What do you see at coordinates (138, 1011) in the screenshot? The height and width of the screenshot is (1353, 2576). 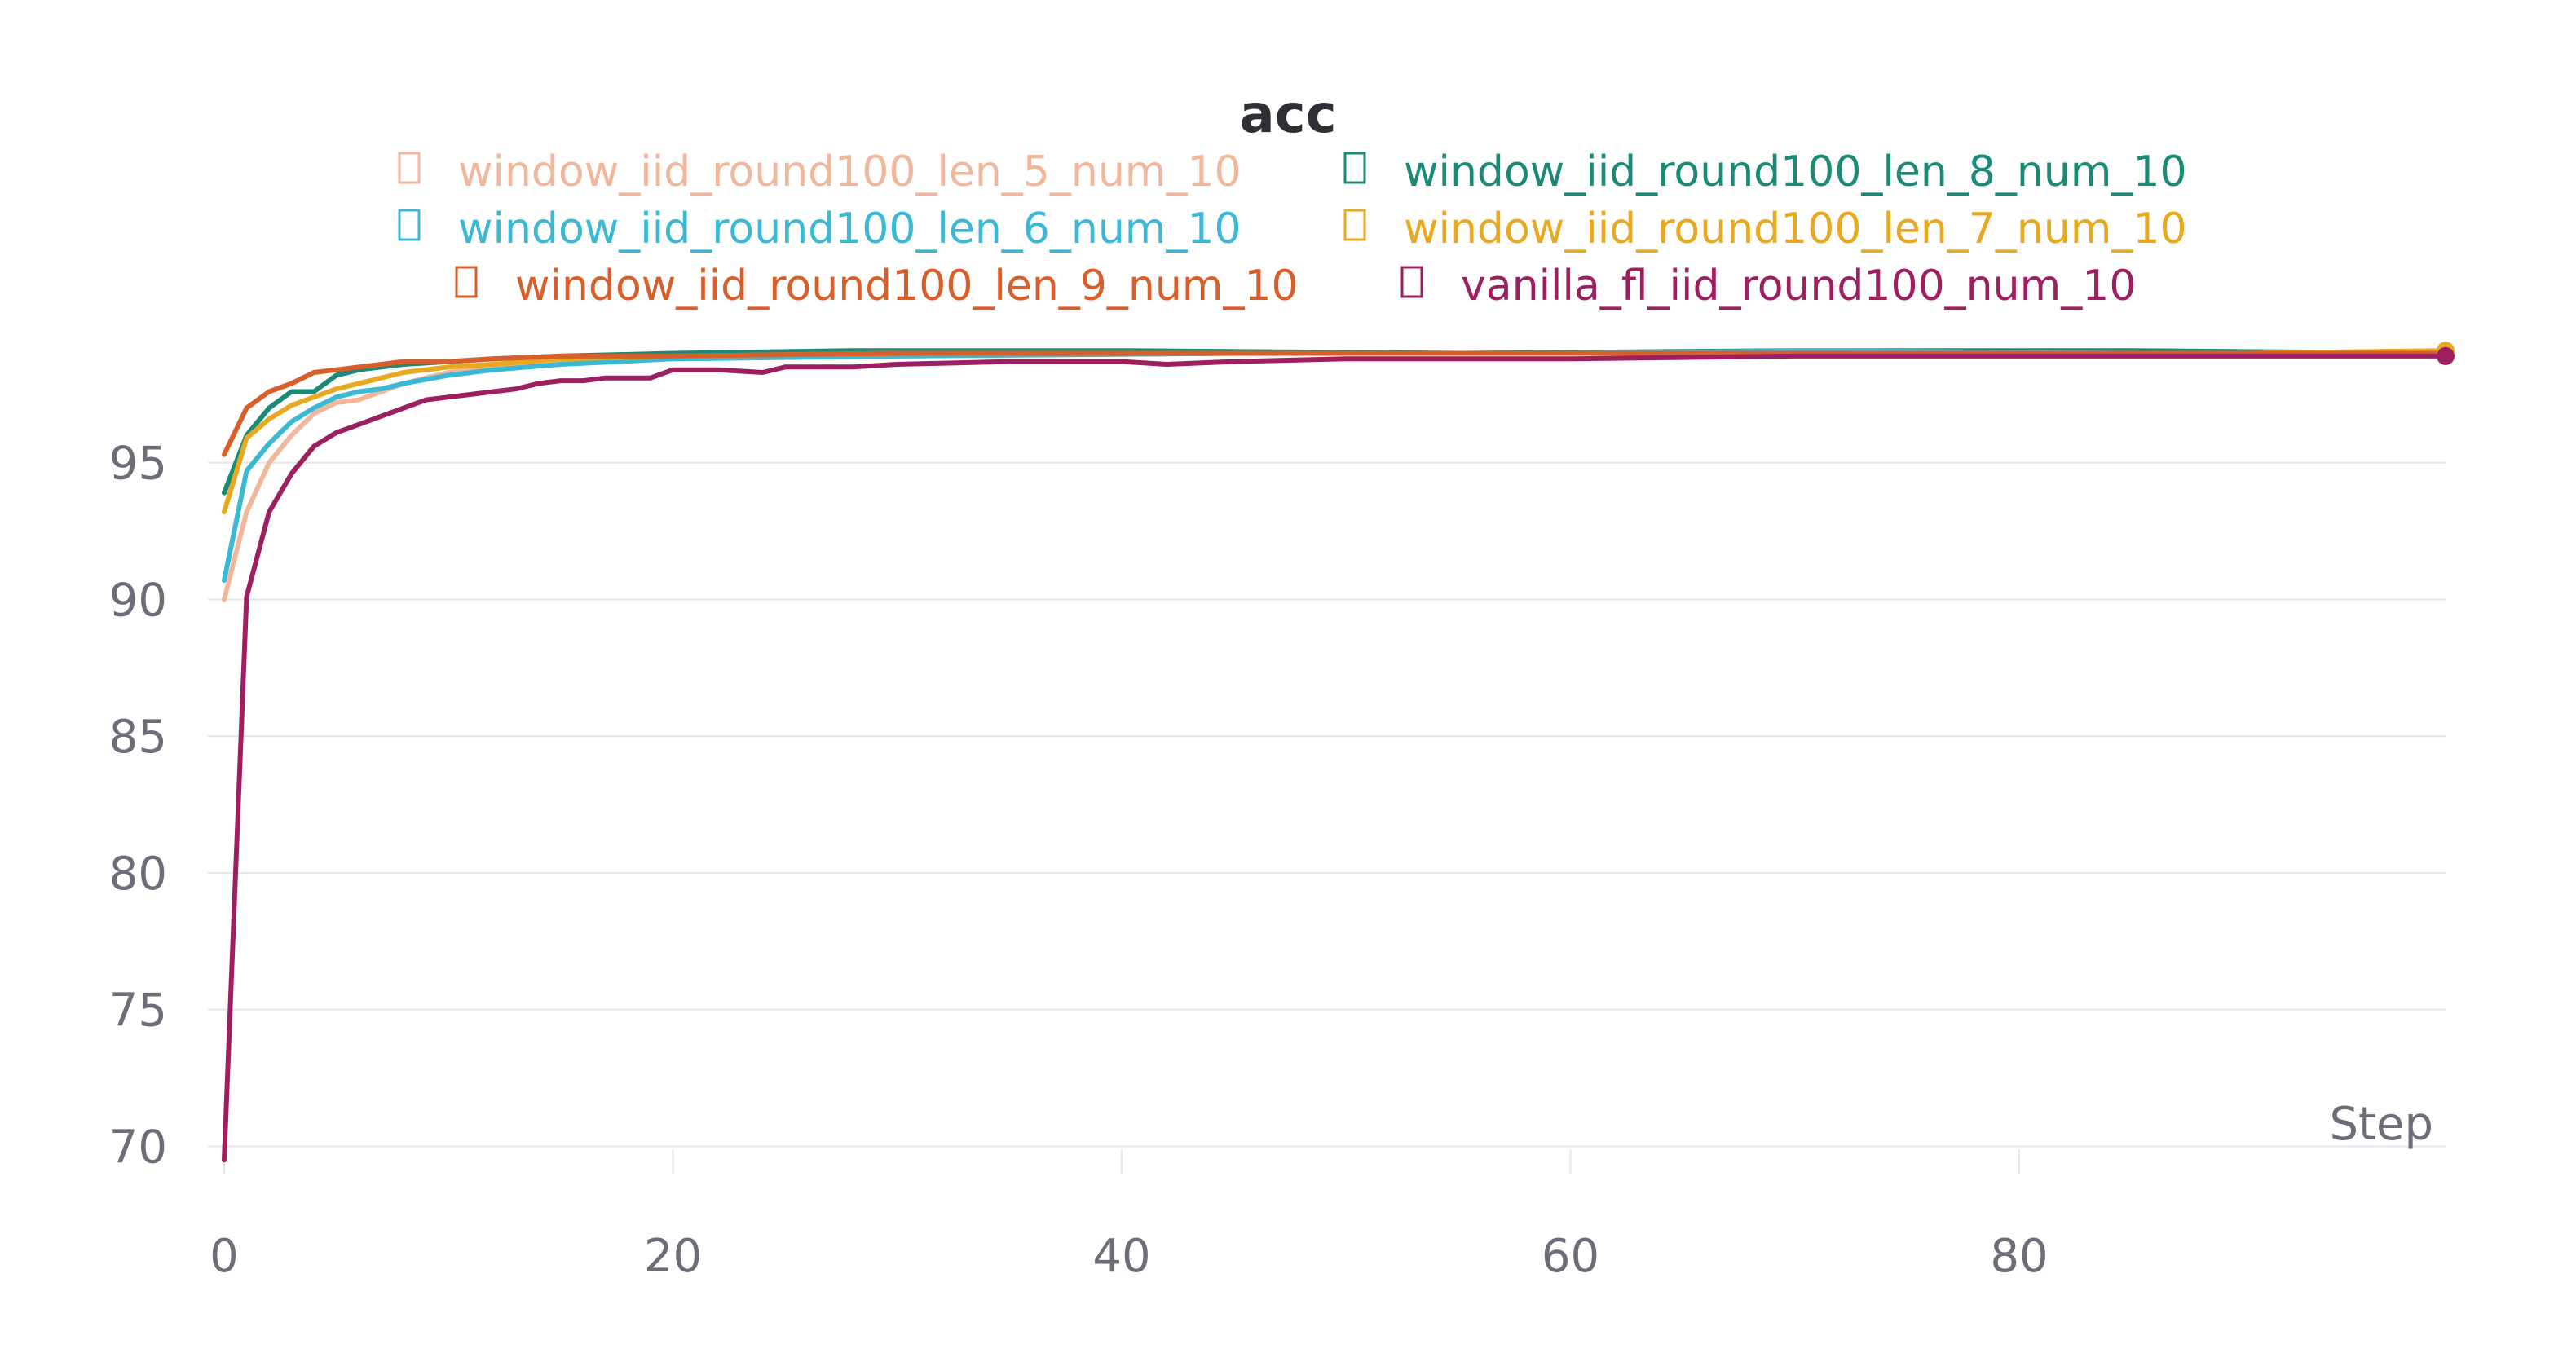 I see `y-tick-label: 75` at bounding box center [138, 1011].